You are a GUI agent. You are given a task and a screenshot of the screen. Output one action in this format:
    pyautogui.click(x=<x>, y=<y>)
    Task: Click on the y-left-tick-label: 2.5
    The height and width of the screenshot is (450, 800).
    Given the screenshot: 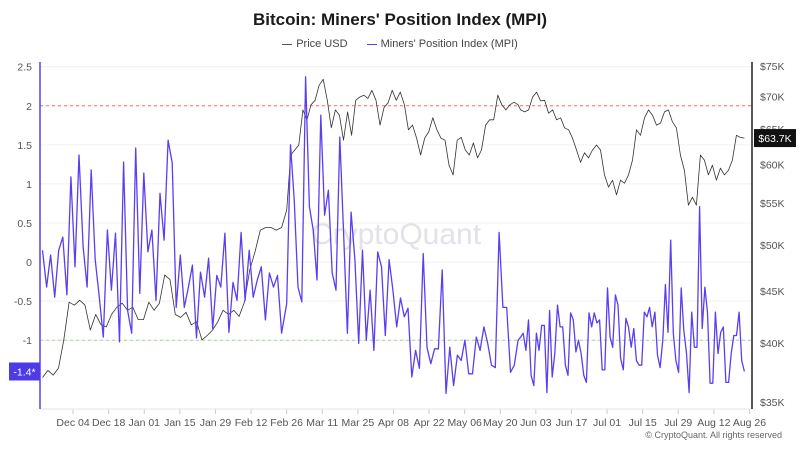 What is the action you would take?
    pyautogui.click(x=24, y=68)
    